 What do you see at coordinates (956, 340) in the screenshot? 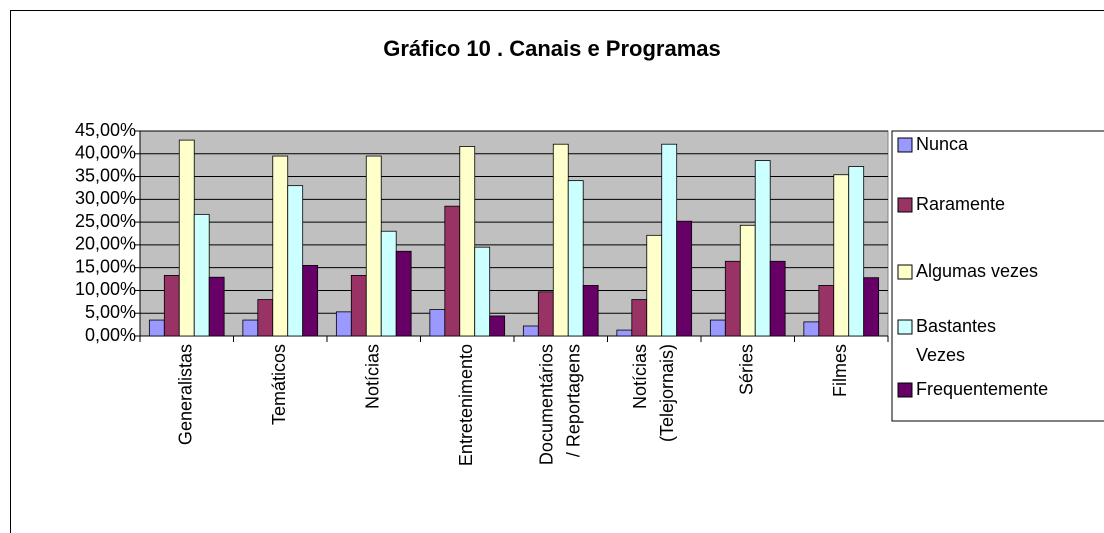
I see `legend-label: Bastantes Vezes` at bounding box center [956, 340].